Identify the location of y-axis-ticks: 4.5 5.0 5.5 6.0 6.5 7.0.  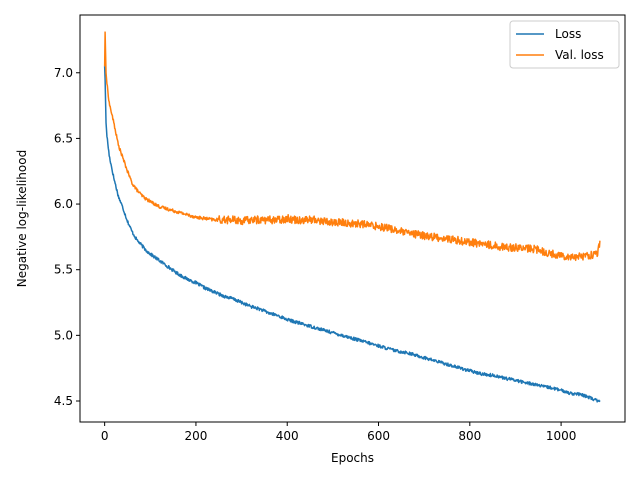
(67, 237).